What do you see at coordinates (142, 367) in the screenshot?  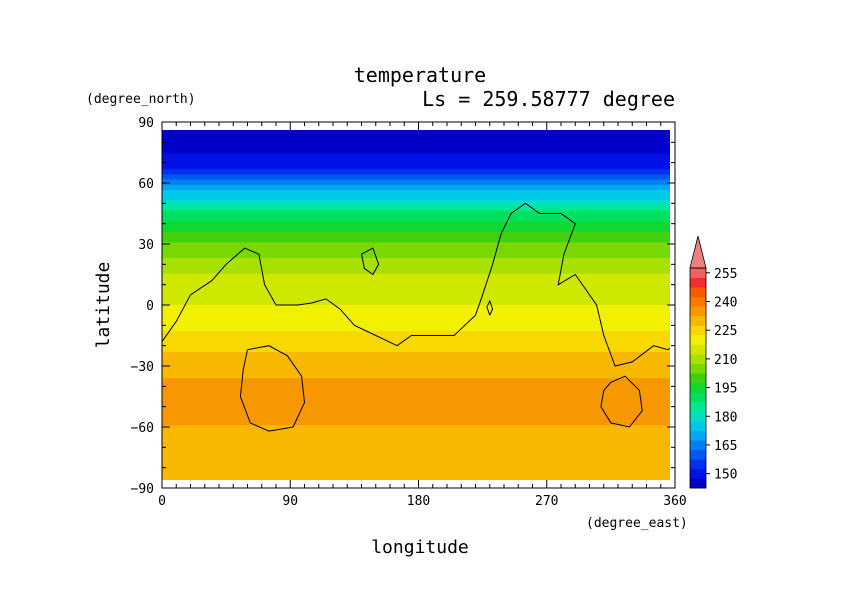 I see `y-tick-label: −30` at bounding box center [142, 367].